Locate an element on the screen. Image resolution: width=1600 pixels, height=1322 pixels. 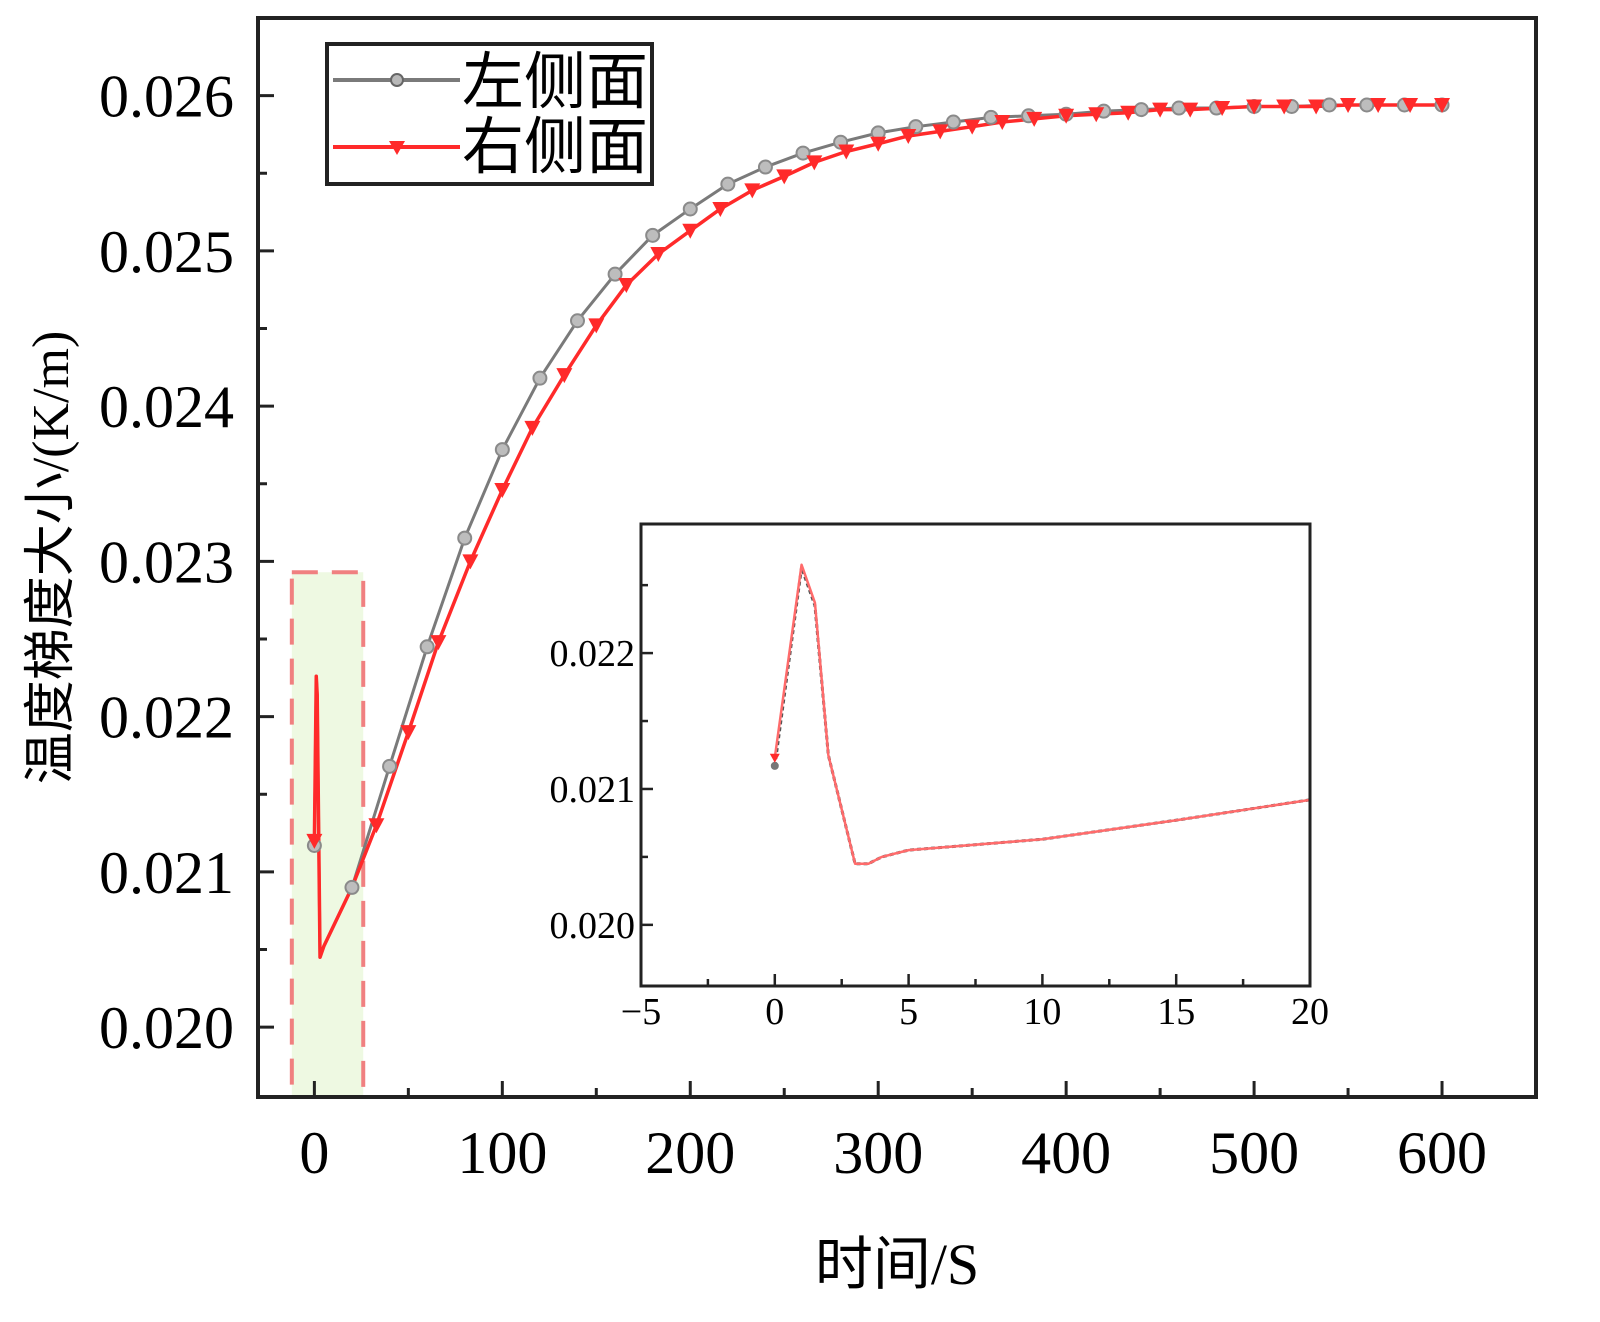
x-tick-label: 300 is located at coordinates (878, 1153).